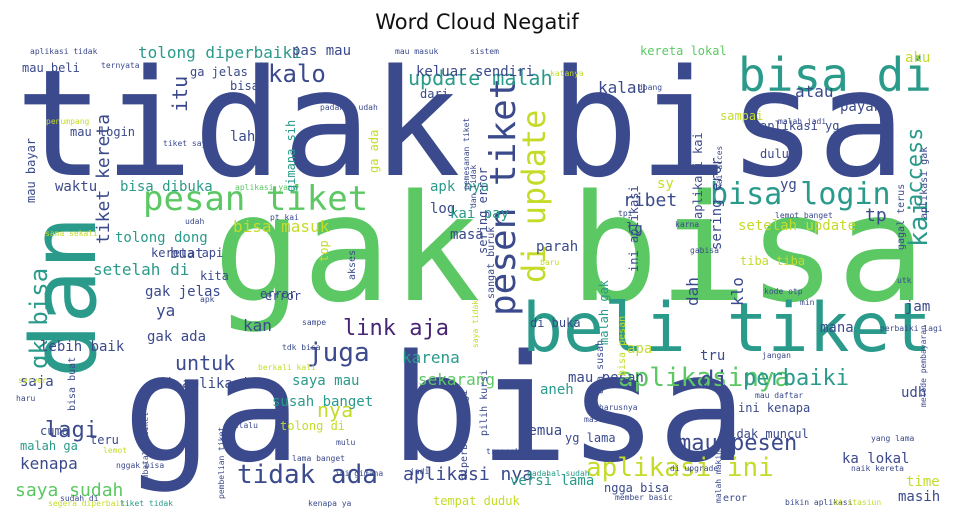 This screenshot has height=523, width=954. Describe the element at coordinates (618, 407) in the screenshot. I see `word-harusnya: harusnya` at that location.